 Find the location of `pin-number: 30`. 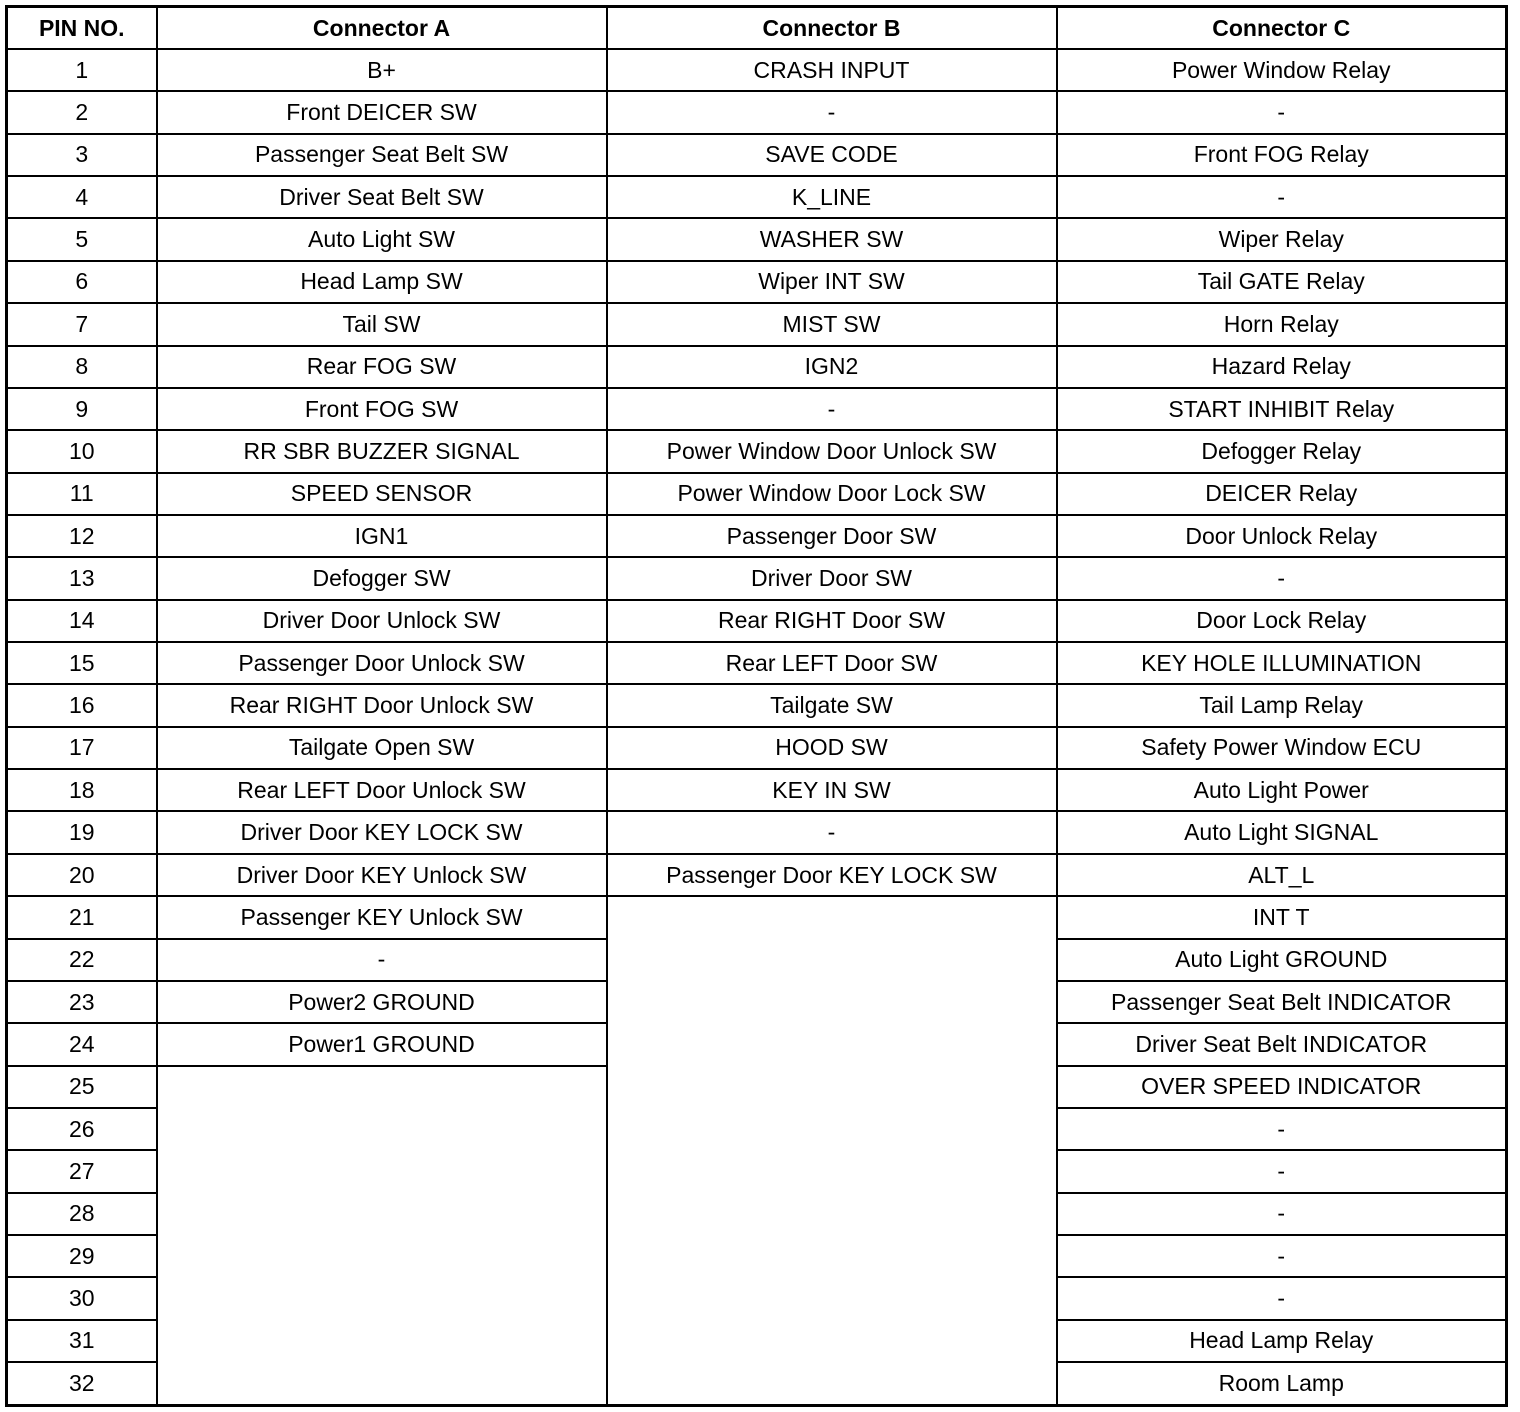

pin-number: 30 is located at coordinates (81, 1298).